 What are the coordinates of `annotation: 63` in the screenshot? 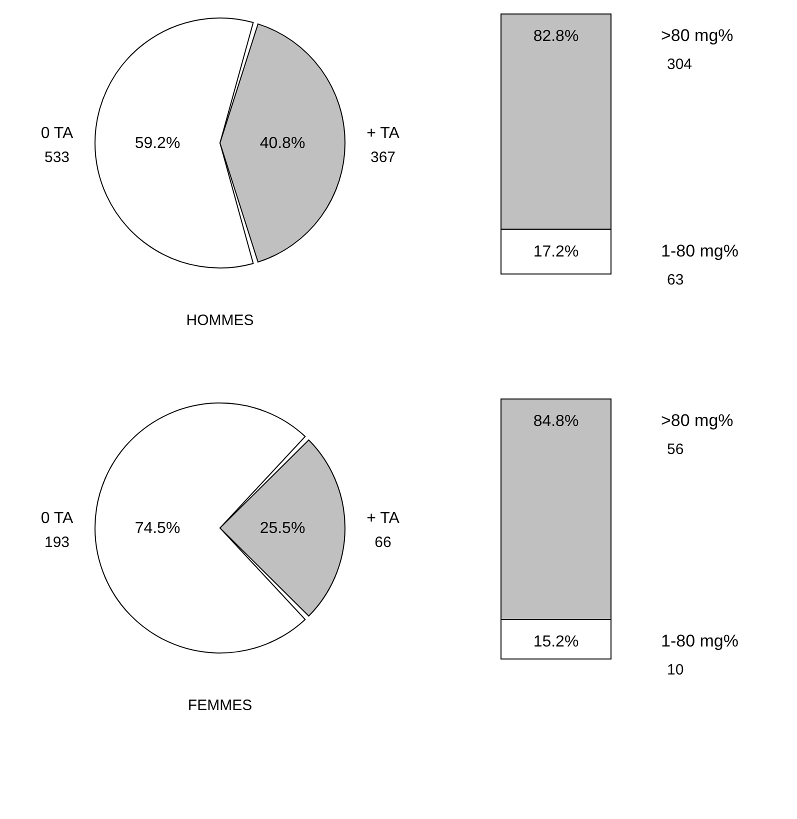 It's located at (675, 279).